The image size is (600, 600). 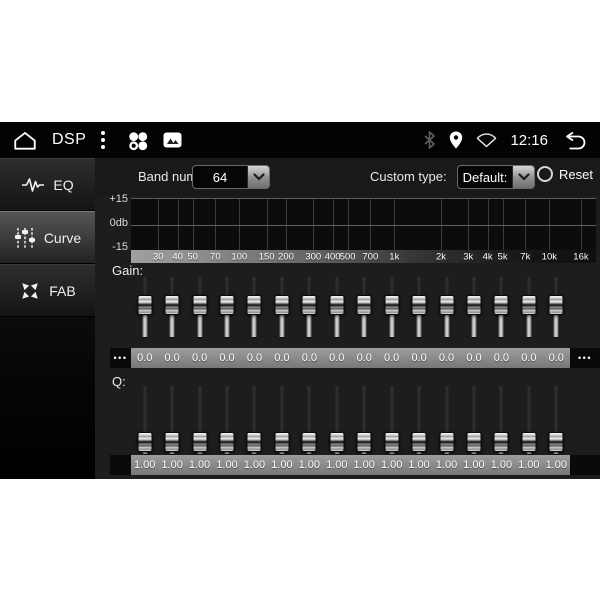 I want to click on custom-type-dropdown: Default:, so click(x=496, y=177).